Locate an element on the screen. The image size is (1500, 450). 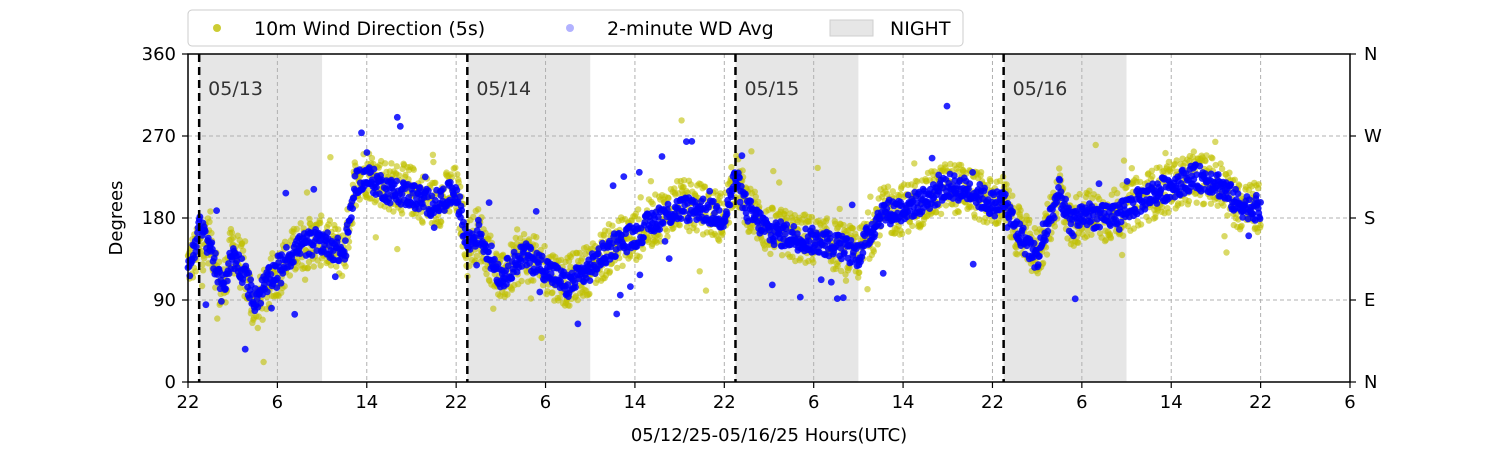
y2-tick-label-1: E is located at coordinates (1369, 300).